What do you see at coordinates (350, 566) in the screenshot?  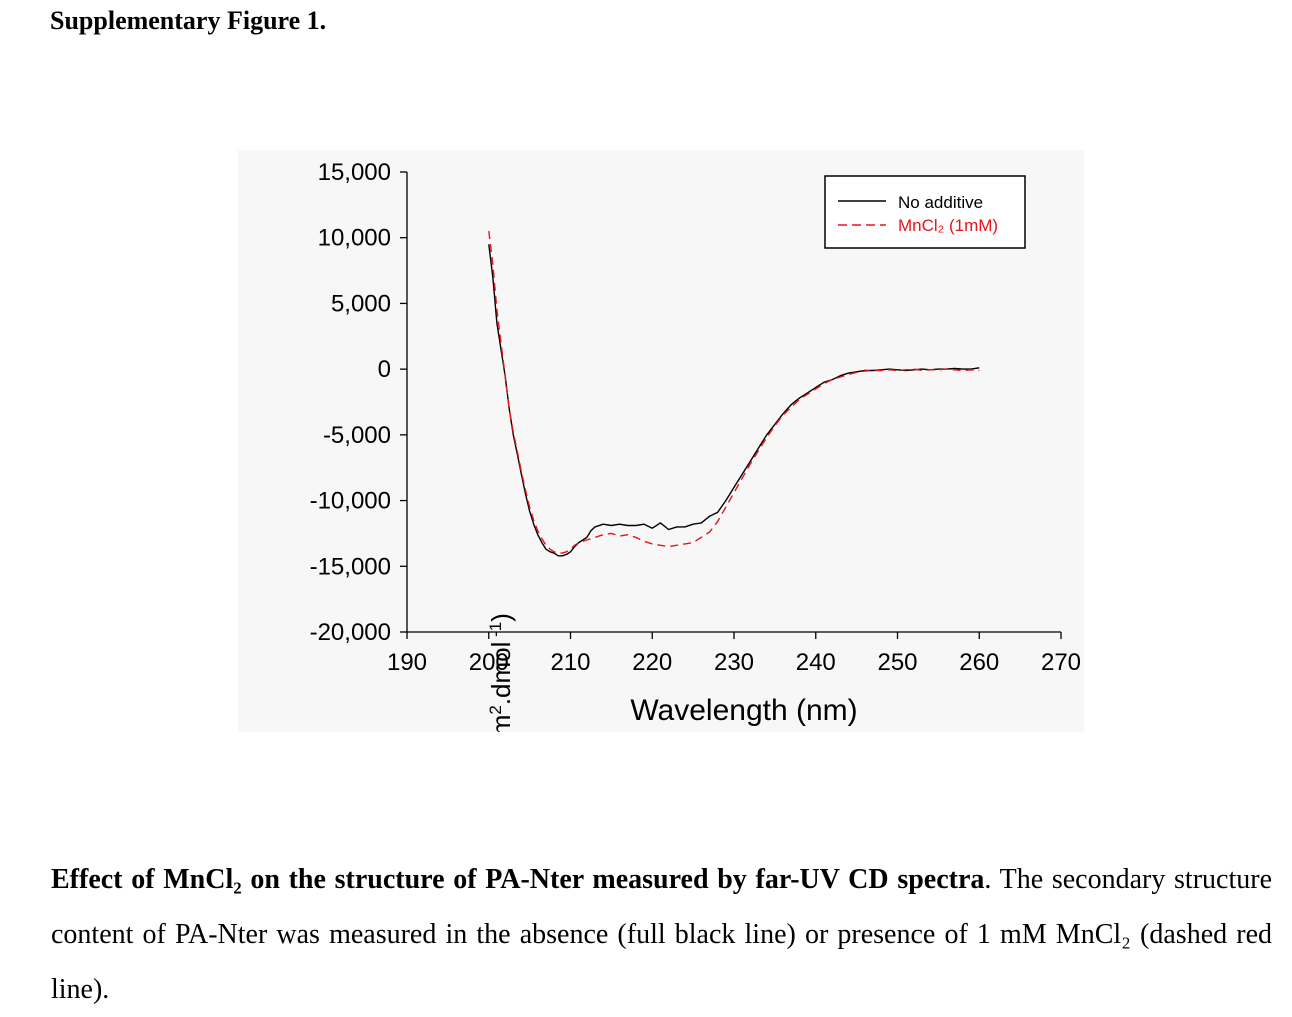 I see `y-tick-label: -15,000` at bounding box center [350, 566].